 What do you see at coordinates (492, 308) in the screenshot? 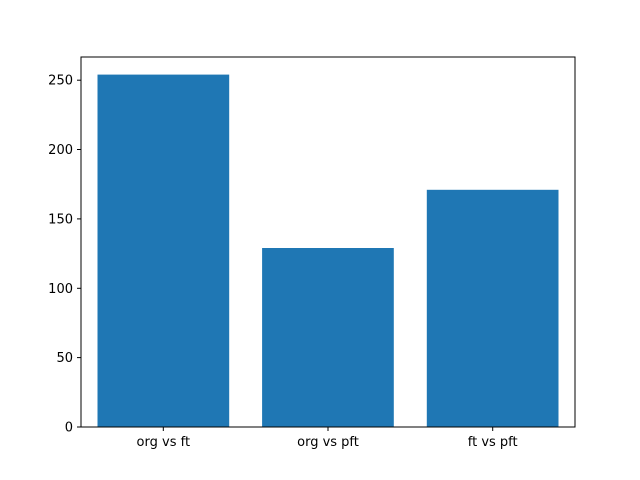
I see `bar-ft-vs-pft` at bounding box center [492, 308].